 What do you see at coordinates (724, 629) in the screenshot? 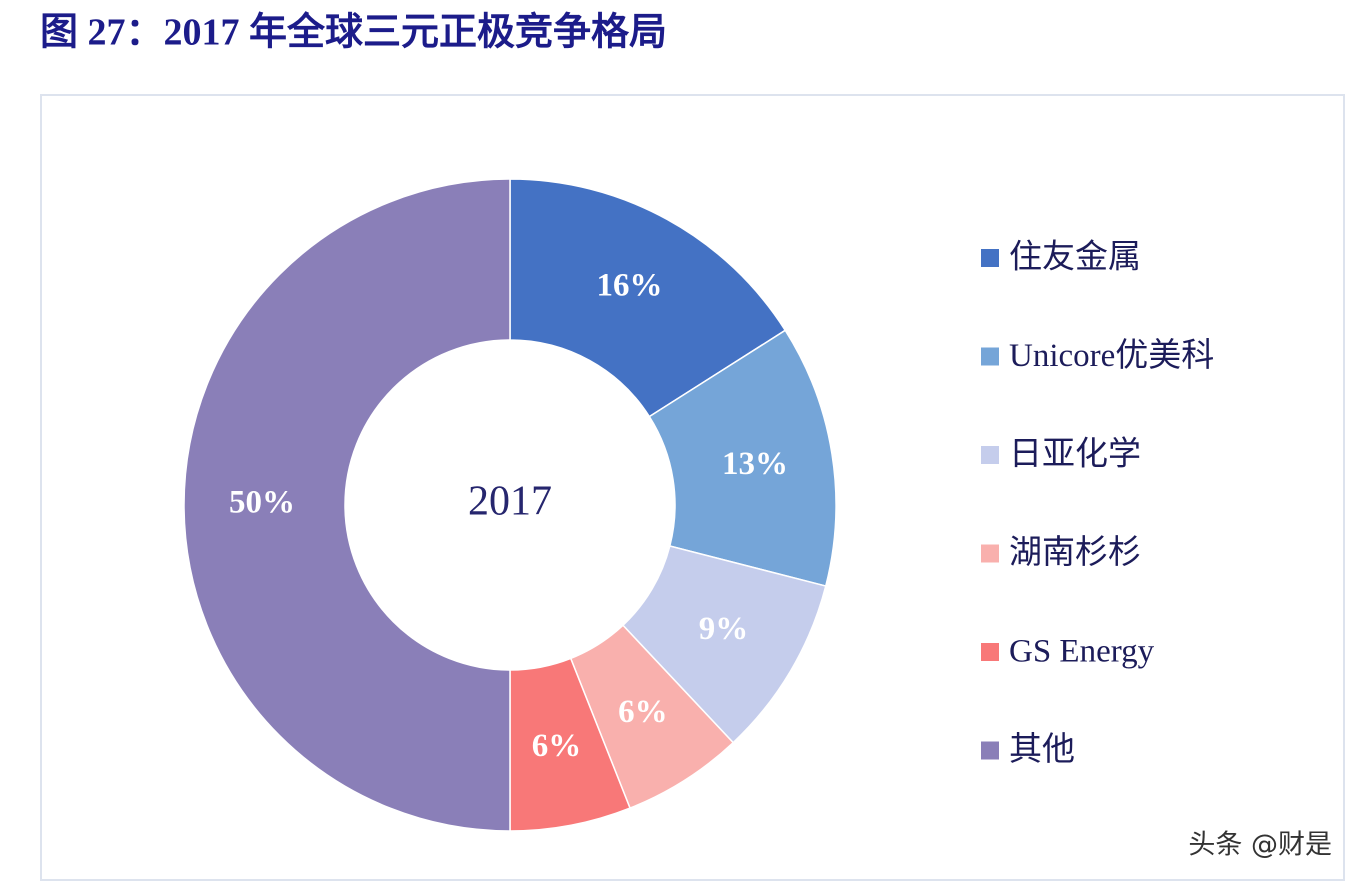
I see `data-label: 9%` at bounding box center [724, 629].